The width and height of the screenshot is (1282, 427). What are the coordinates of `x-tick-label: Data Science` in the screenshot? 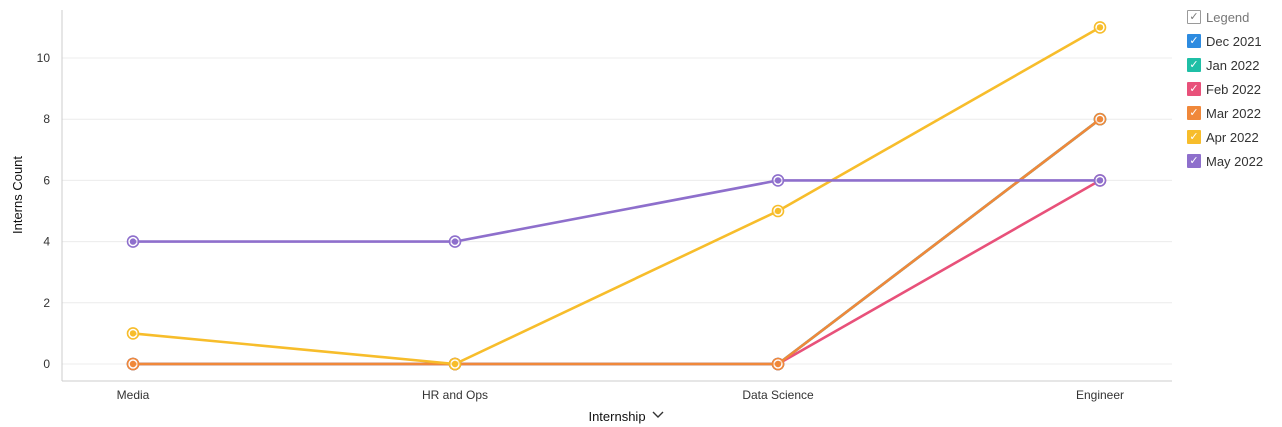 It's located at (778, 395).